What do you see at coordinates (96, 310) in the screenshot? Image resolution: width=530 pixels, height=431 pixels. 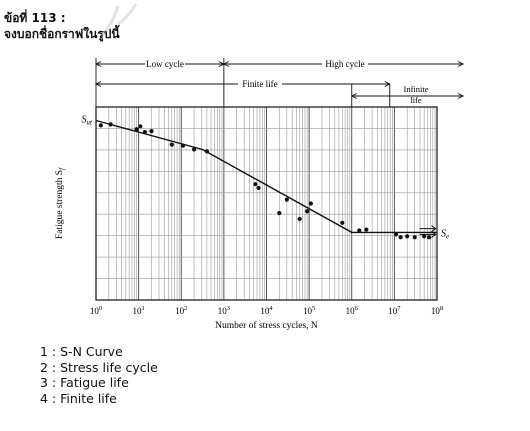 I see `x-tick-label: 10⁰` at bounding box center [96, 310].